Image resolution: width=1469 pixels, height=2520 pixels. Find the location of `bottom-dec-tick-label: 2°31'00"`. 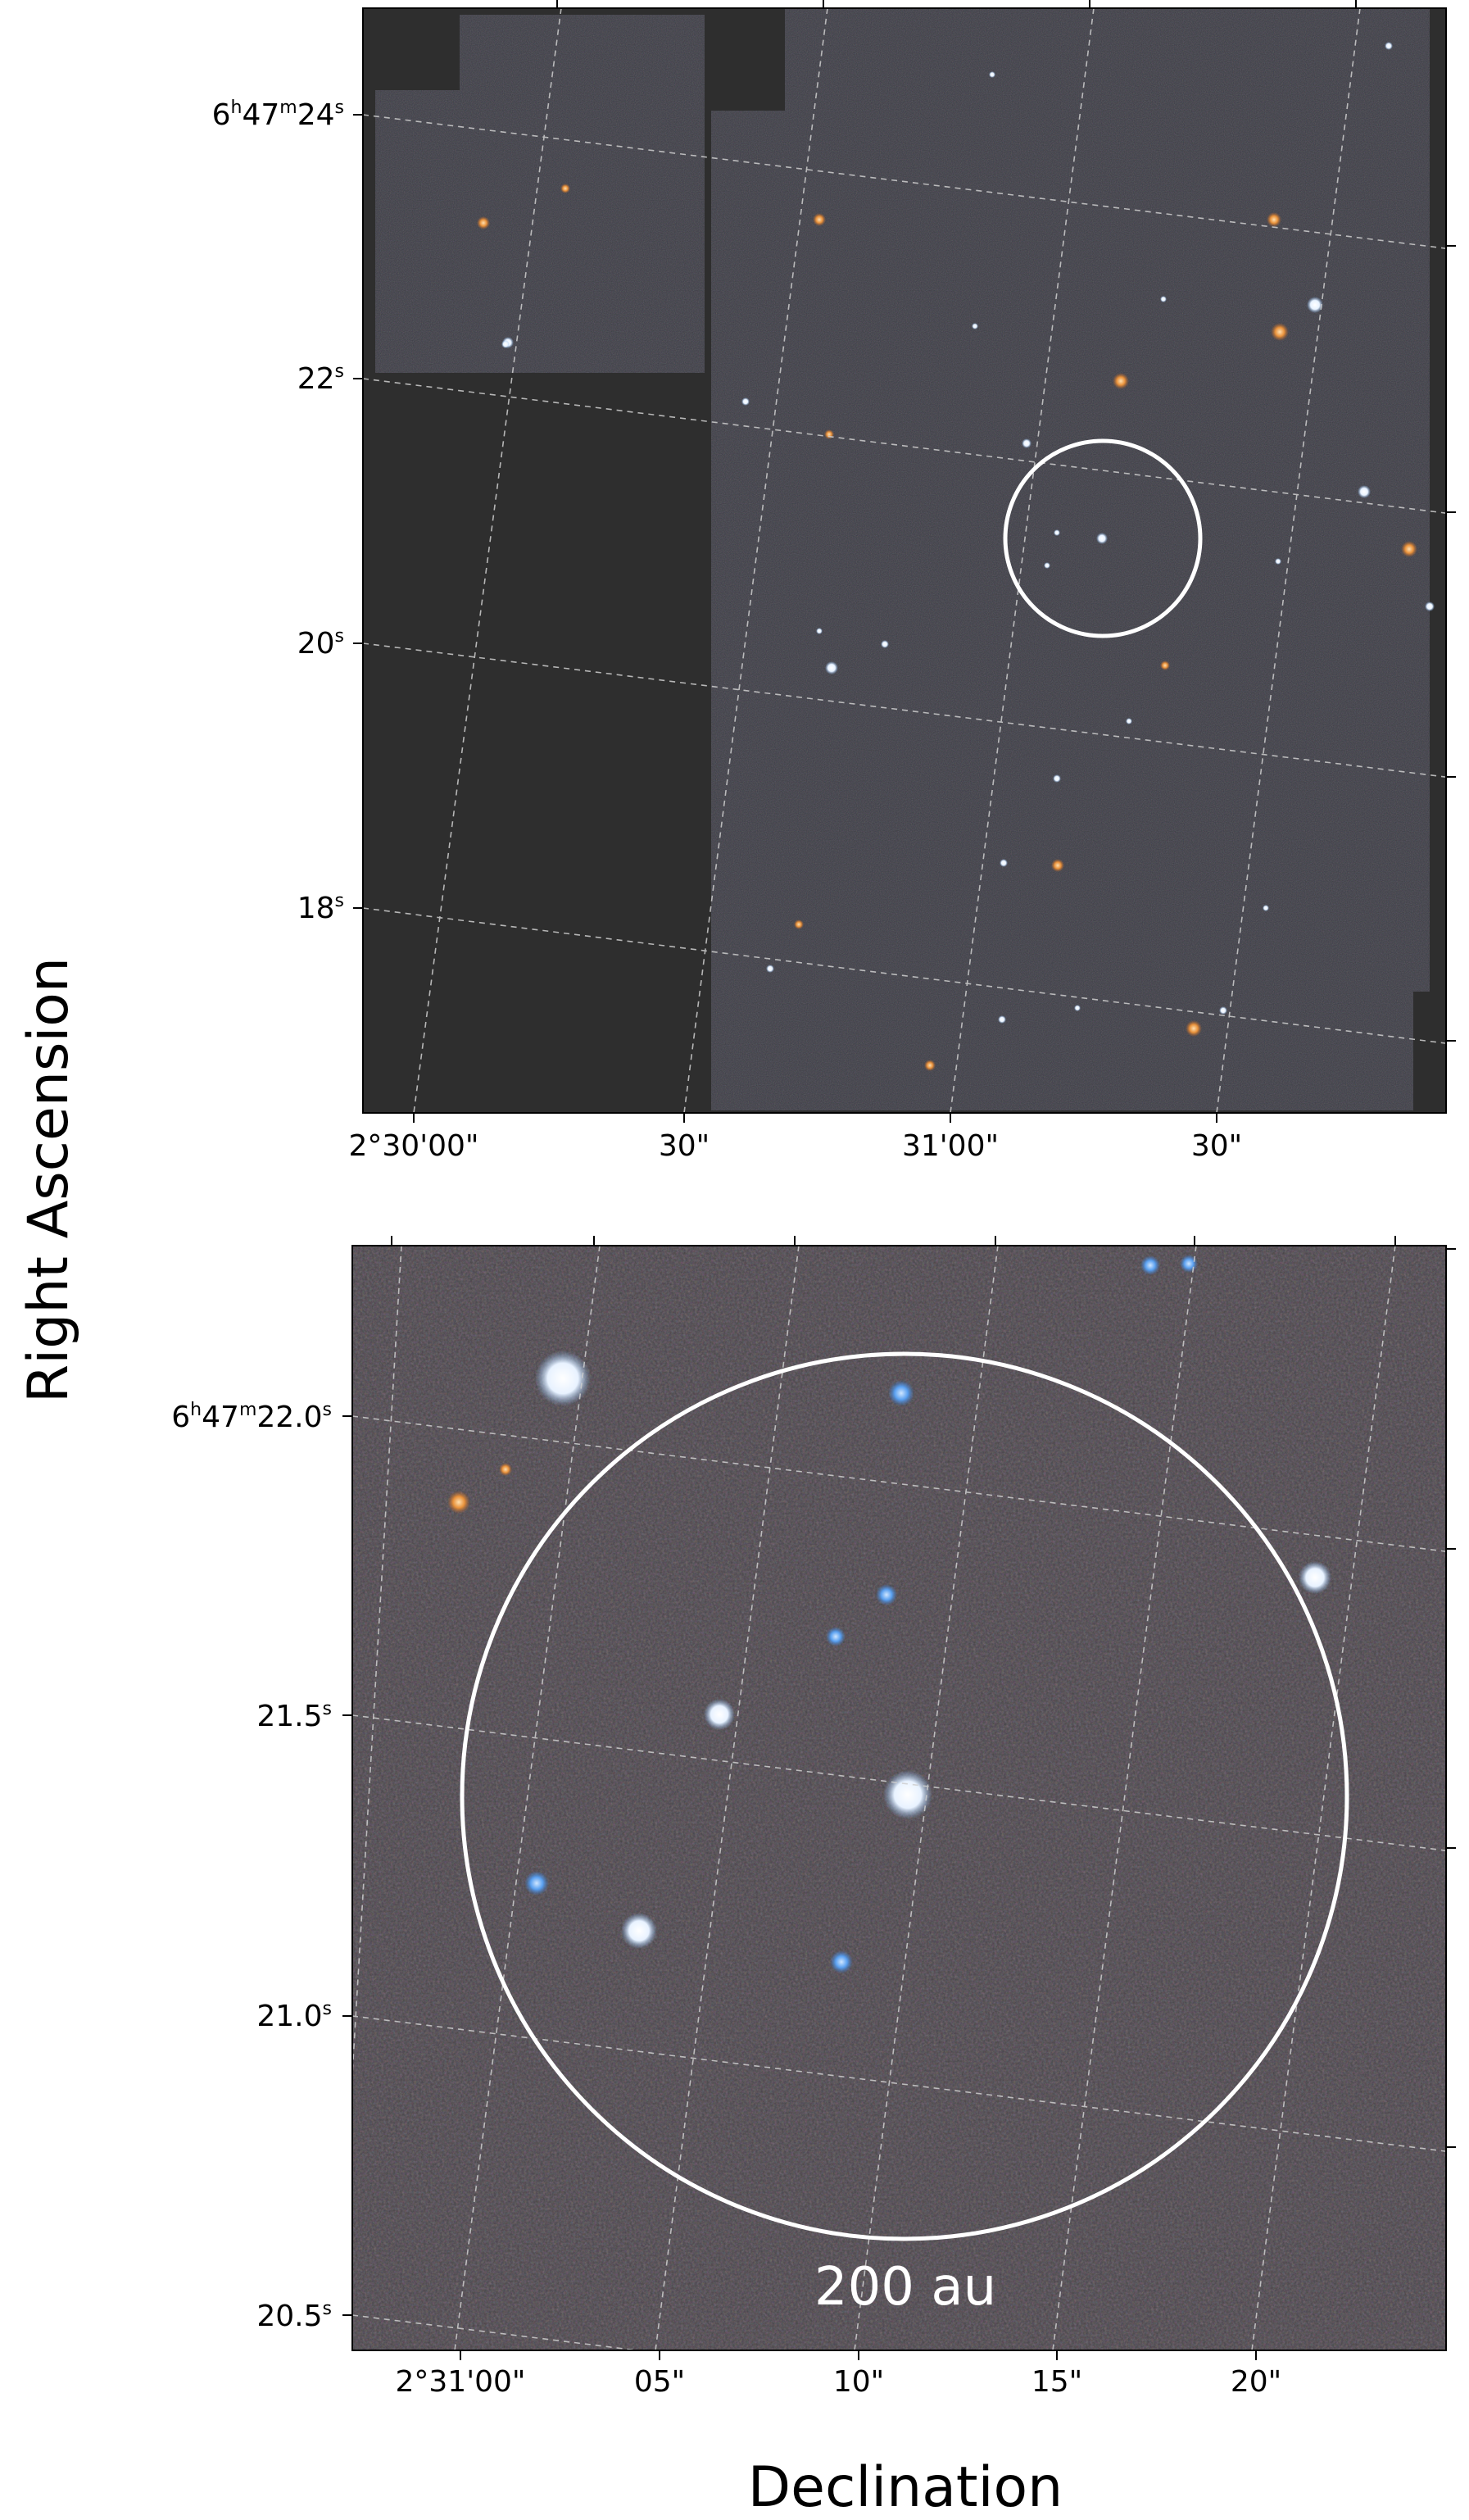

bottom-dec-tick-label: 2°31'00" is located at coordinates (461, 2382).